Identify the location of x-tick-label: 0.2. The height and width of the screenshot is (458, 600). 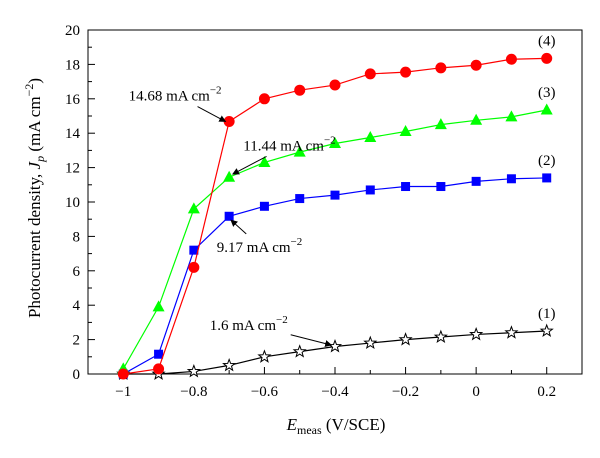
(546, 392).